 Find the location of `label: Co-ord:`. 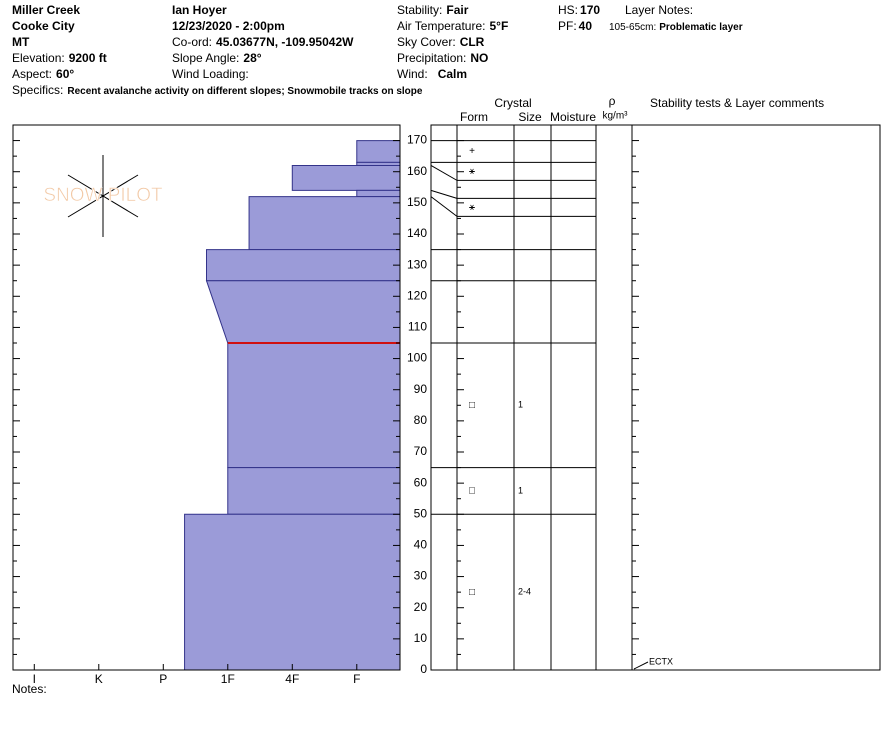

label: Co-ord: is located at coordinates (192, 42).